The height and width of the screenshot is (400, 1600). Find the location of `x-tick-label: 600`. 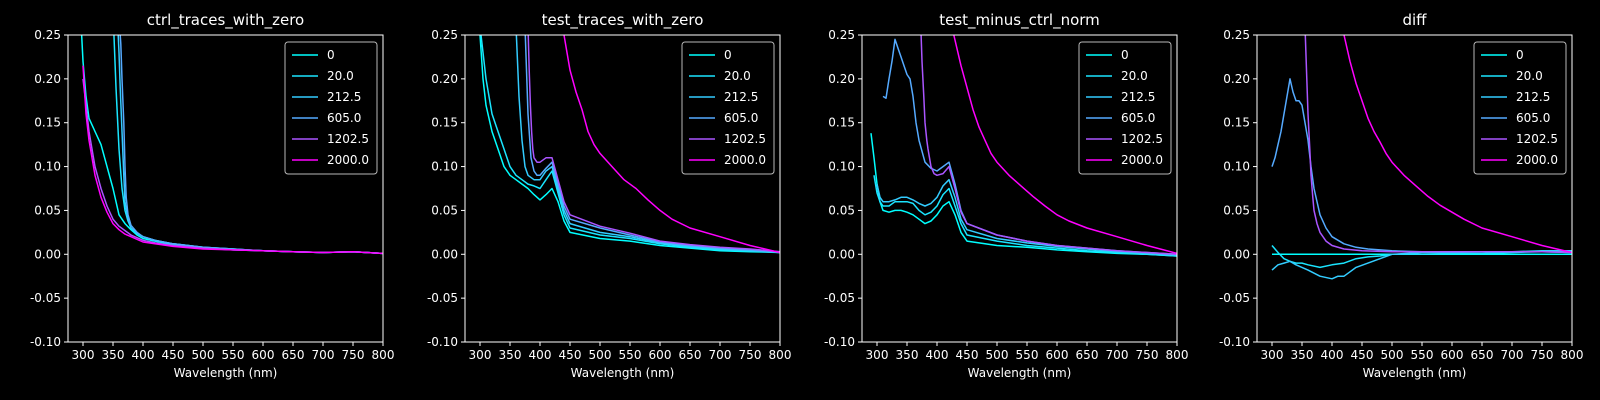

x-tick-label: 600 is located at coordinates (263, 355).